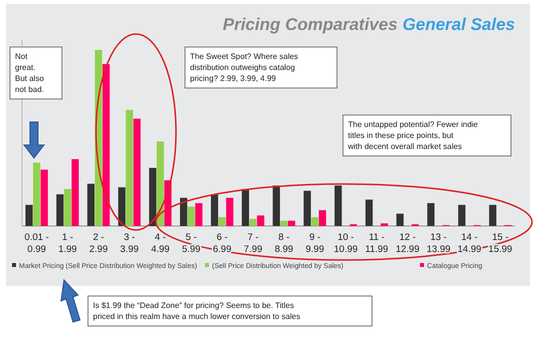 The width and height of the screenshot is (540, 340). I want to click on x-tick-label: 11 - 11.99, so click(376, 243).